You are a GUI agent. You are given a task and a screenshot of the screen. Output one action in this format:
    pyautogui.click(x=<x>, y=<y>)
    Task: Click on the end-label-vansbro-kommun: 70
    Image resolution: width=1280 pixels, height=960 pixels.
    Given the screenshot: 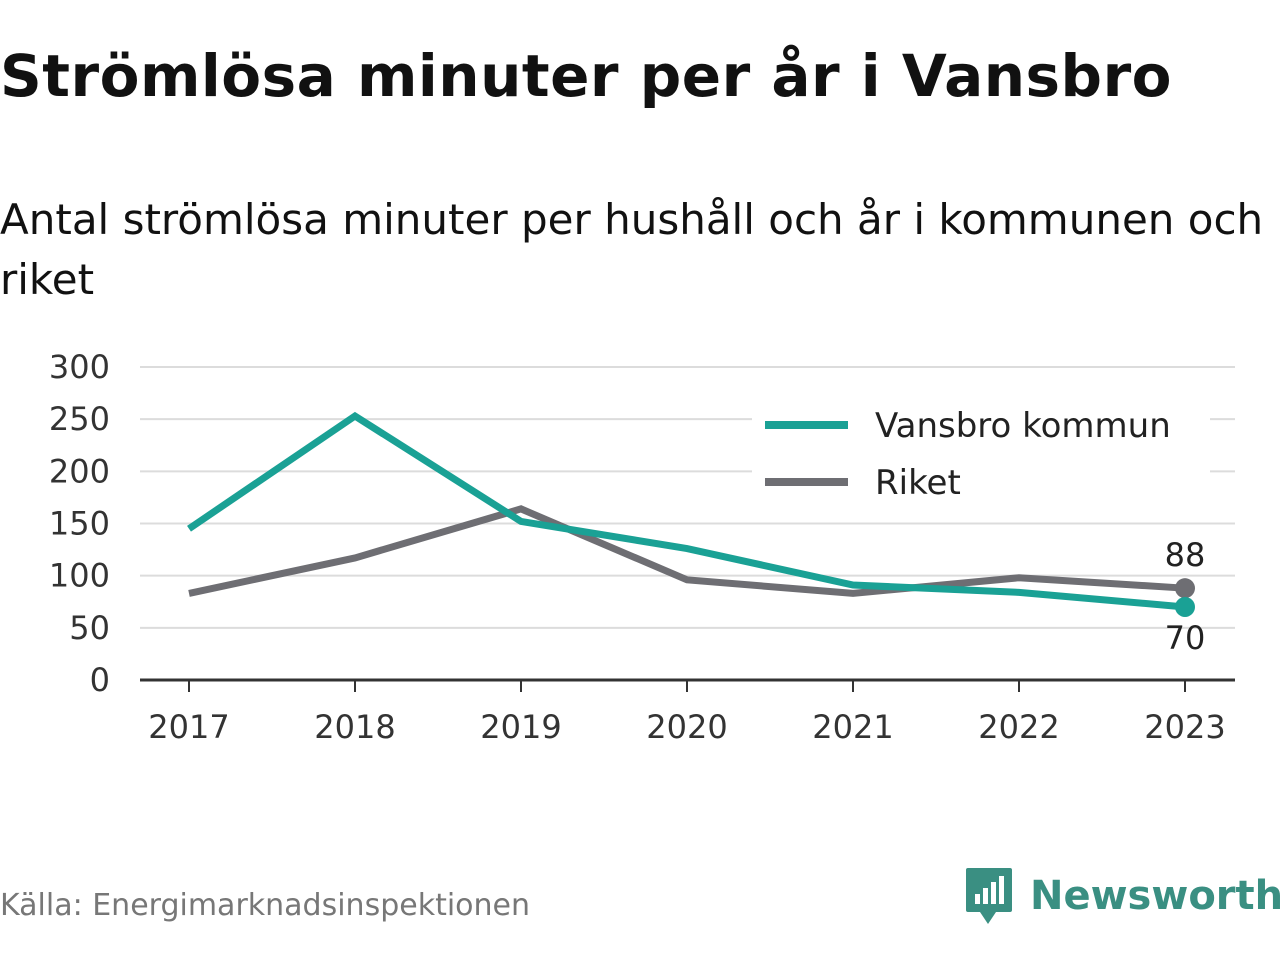 What is the action you would take?
    pyautogui.click(x=1185, y=638)
    